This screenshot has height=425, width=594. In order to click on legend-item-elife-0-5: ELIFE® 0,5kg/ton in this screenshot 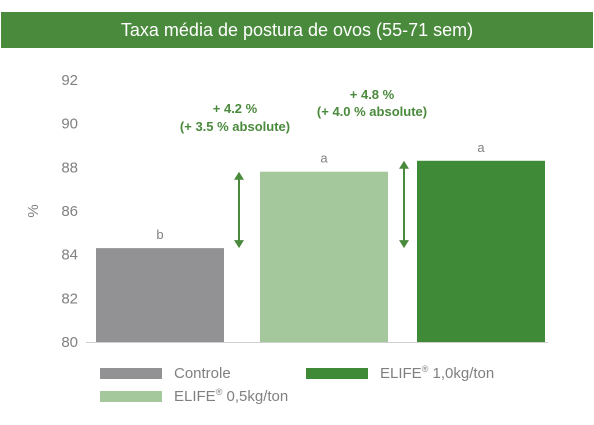, I will do `click(194, 396)`.